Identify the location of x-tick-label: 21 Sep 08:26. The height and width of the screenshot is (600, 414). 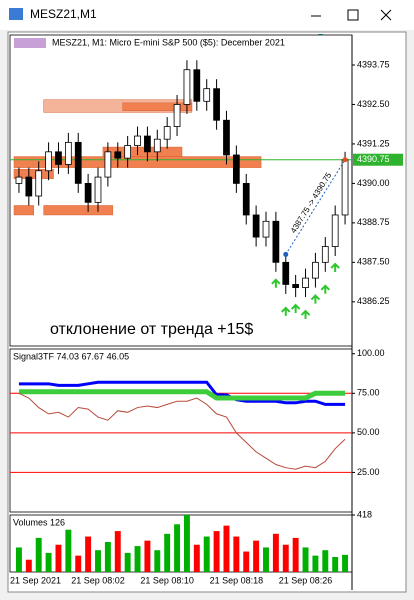
(306, 580).